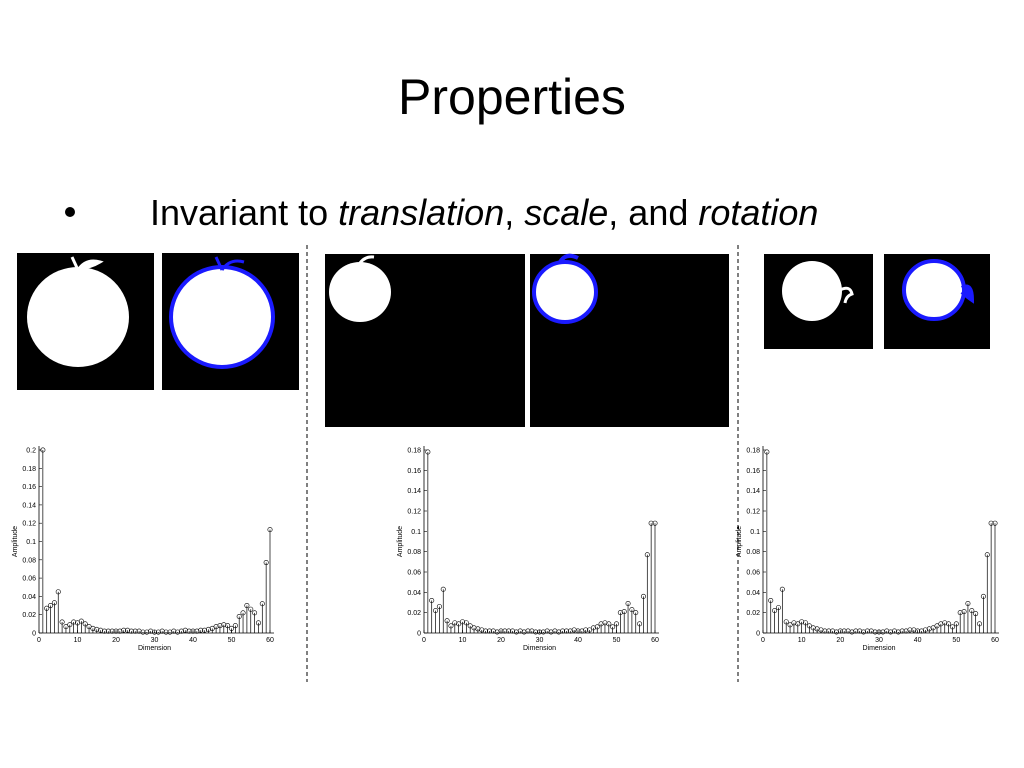  I want to click on y-tick-label: 0.12, so click(753, 512).